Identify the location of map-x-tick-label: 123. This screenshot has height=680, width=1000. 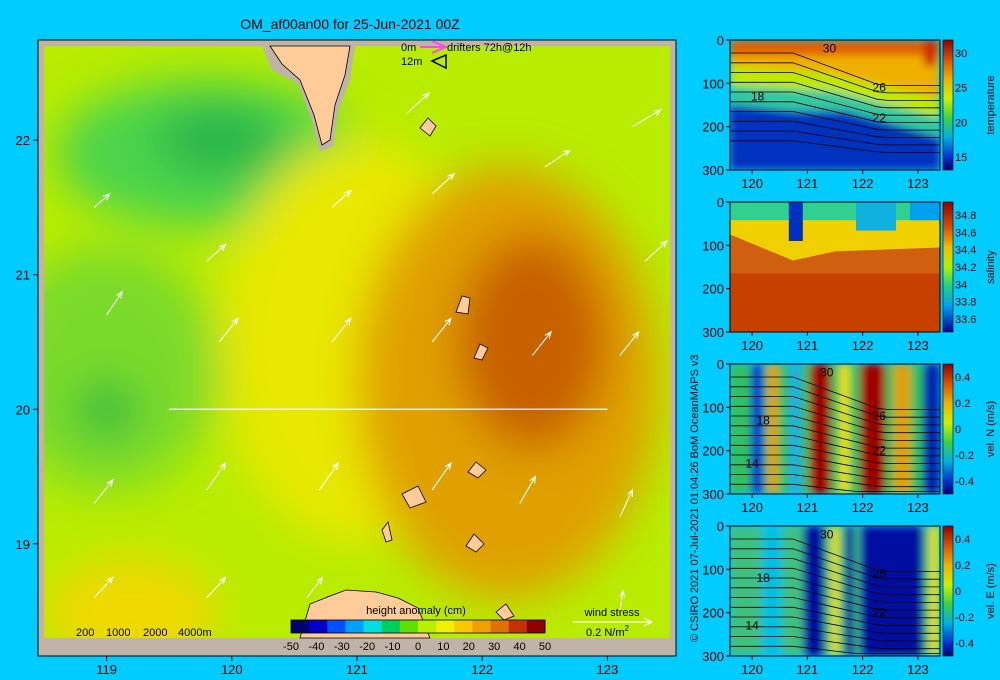
(608, 669).